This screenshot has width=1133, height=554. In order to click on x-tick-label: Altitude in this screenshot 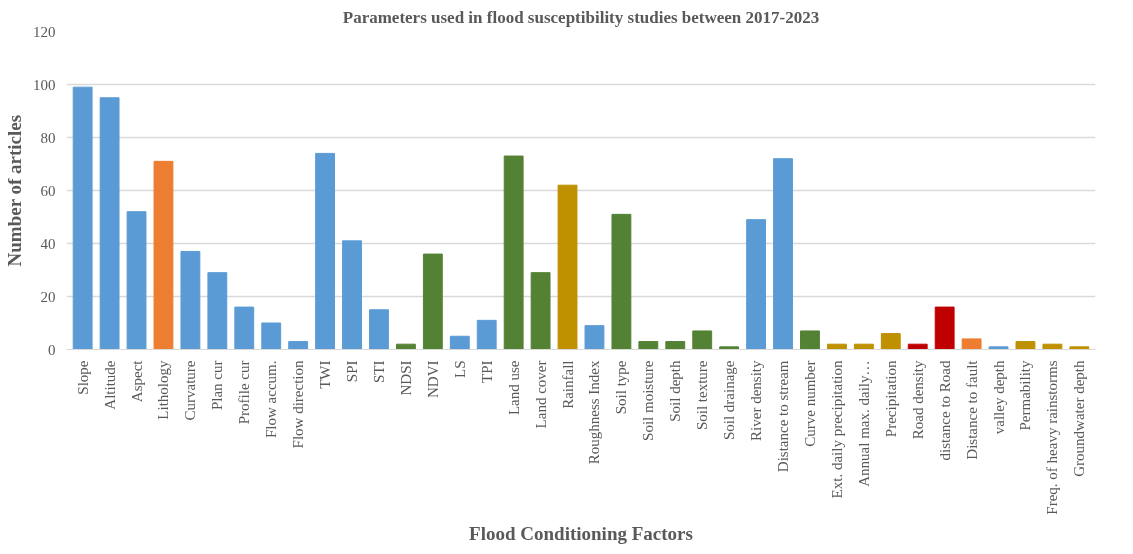, I will do `click(109, 385)`.